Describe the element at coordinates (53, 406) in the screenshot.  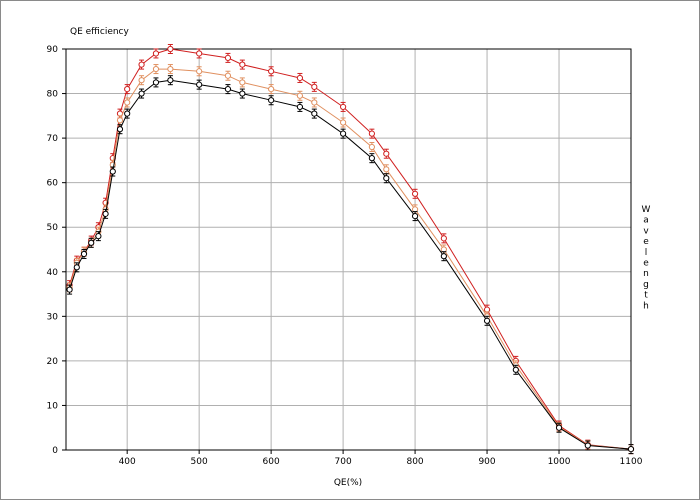
I see `y-tick-label: 10` at that location.